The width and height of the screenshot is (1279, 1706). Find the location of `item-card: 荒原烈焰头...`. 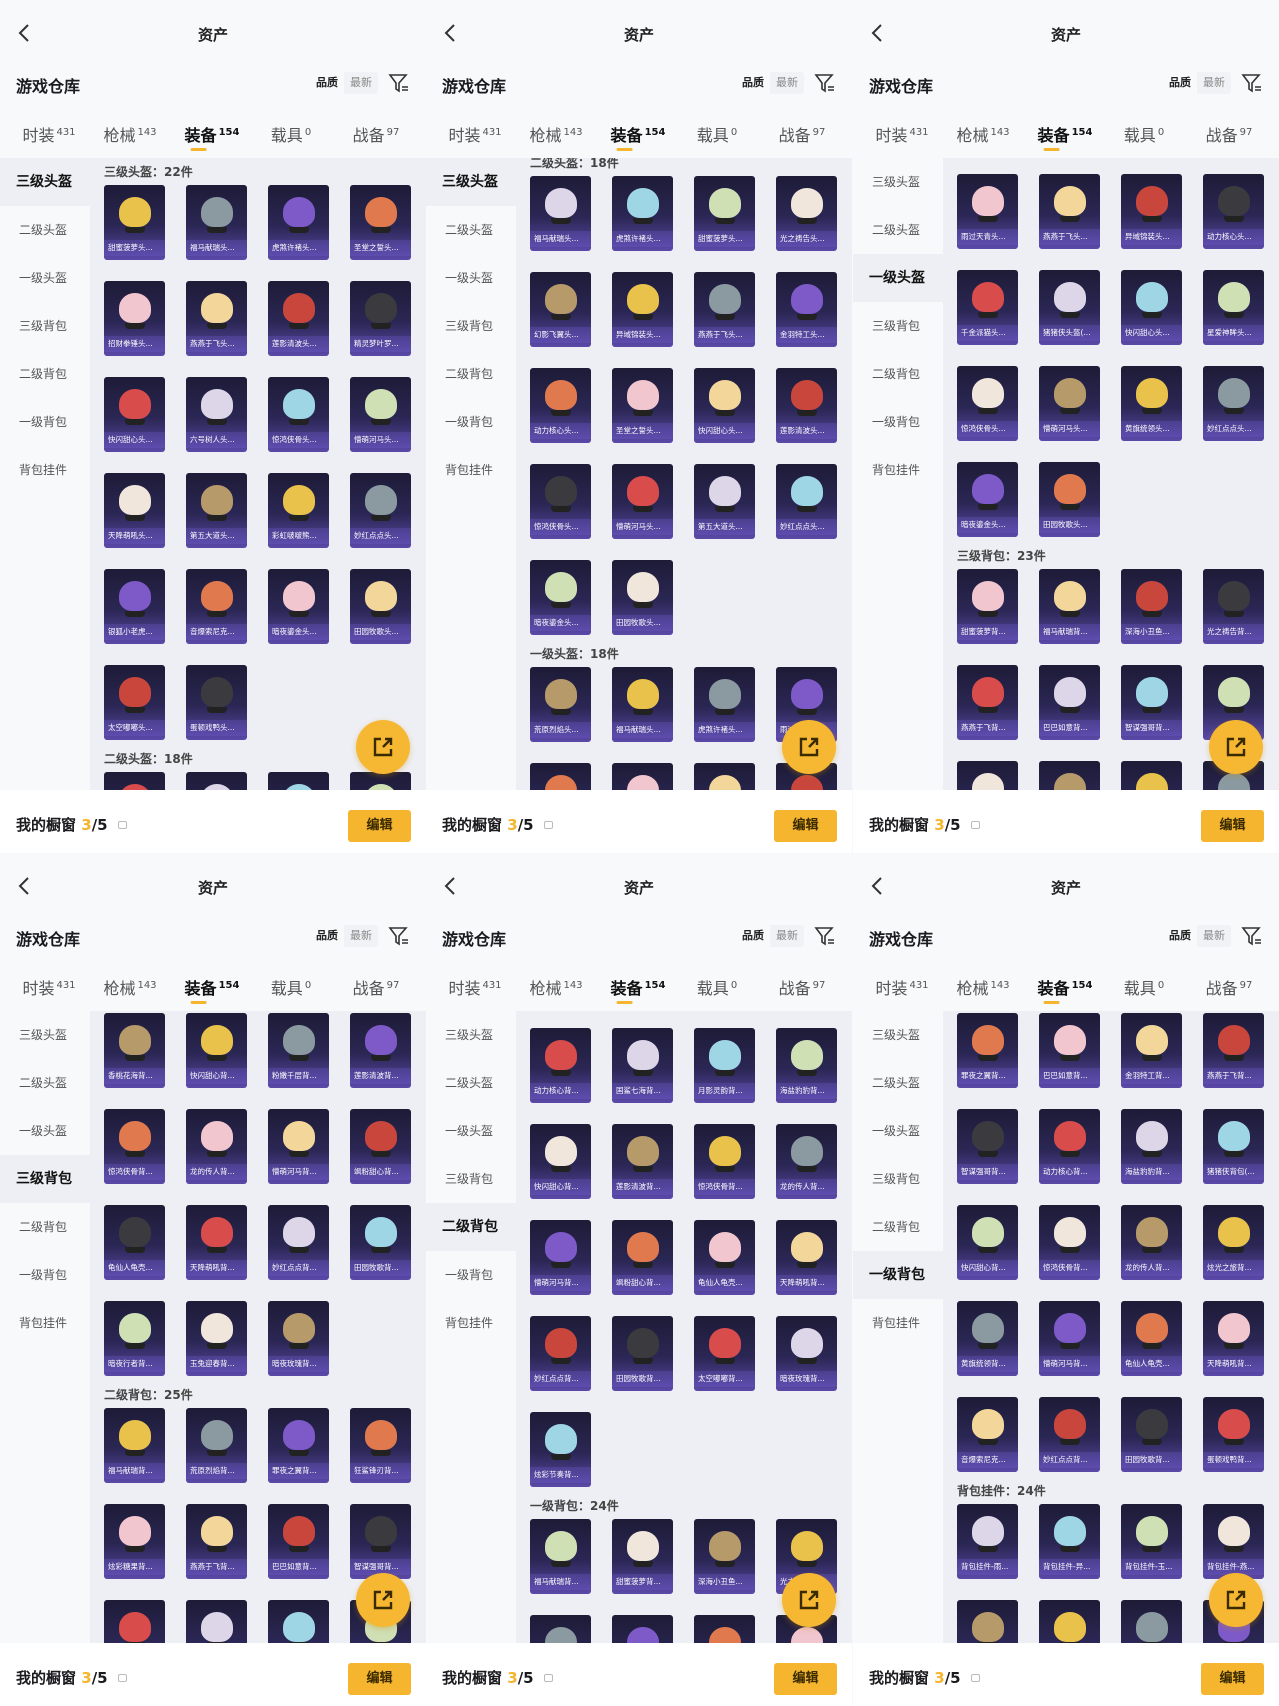

item-card: 荒原烈焰头... is located at coordinates (560, 704).